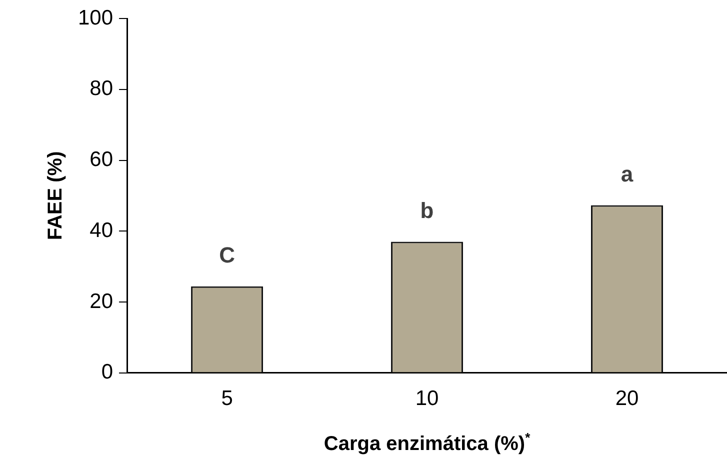 Image resolution: width=727 pixels, height=466 pixels. What do you see at coordinates (427, 398) in the screenshot?
I see `x-tick-label: 10` at bounding box center [427, 398].